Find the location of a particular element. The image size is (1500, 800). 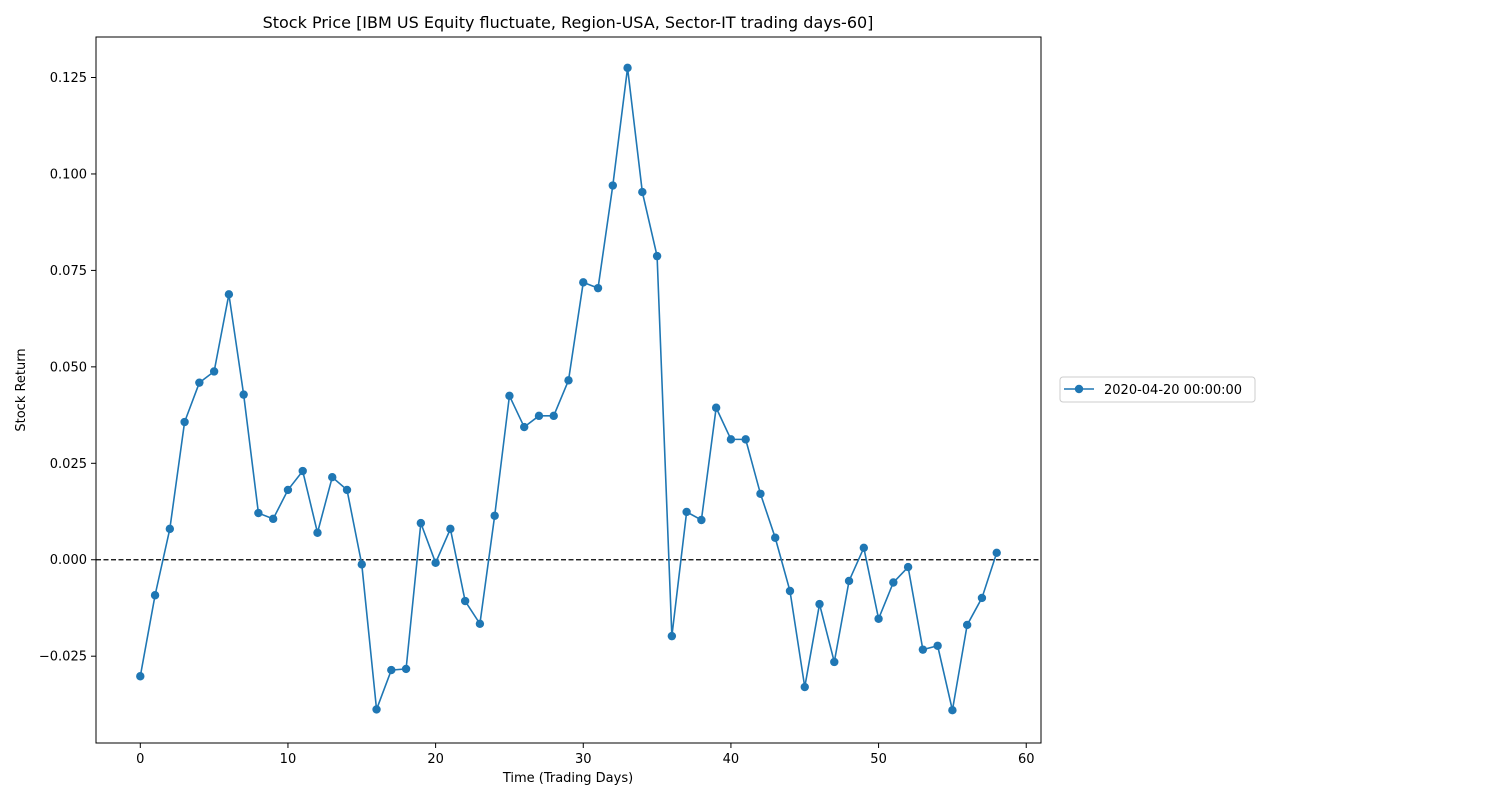

x-tick-label: 0 is located at coordinates (140, 759).